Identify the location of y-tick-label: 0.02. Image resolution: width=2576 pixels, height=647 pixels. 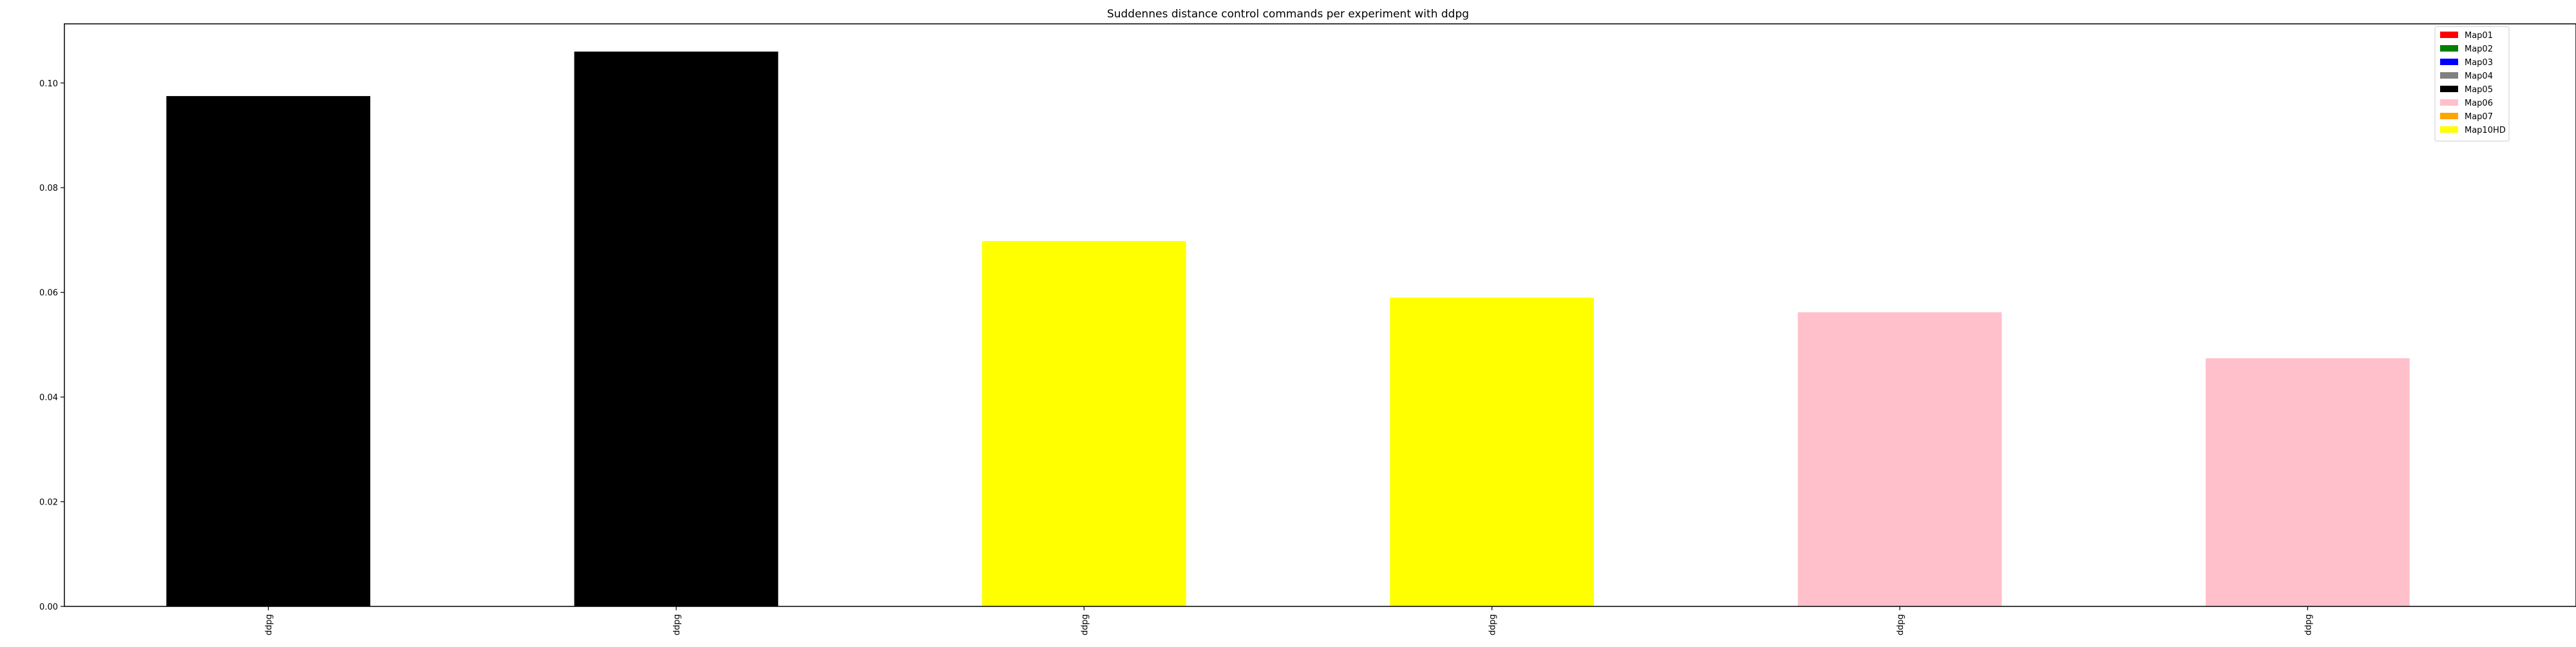
(48, 503).